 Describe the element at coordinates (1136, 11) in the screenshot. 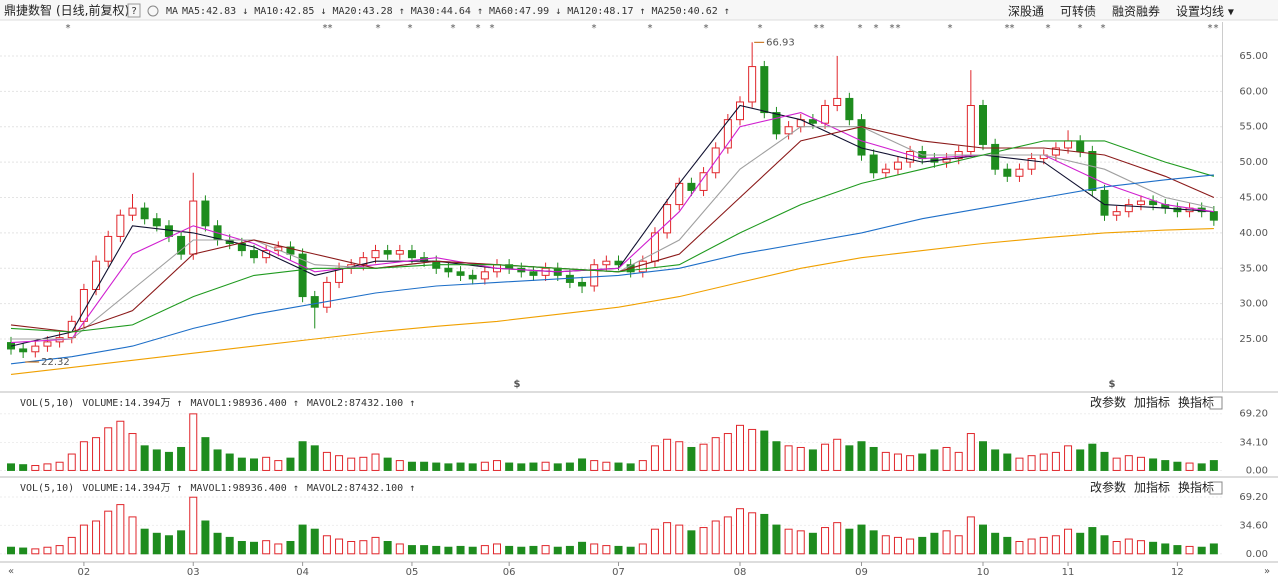

I see `menu-item: 融资融券` at that location.